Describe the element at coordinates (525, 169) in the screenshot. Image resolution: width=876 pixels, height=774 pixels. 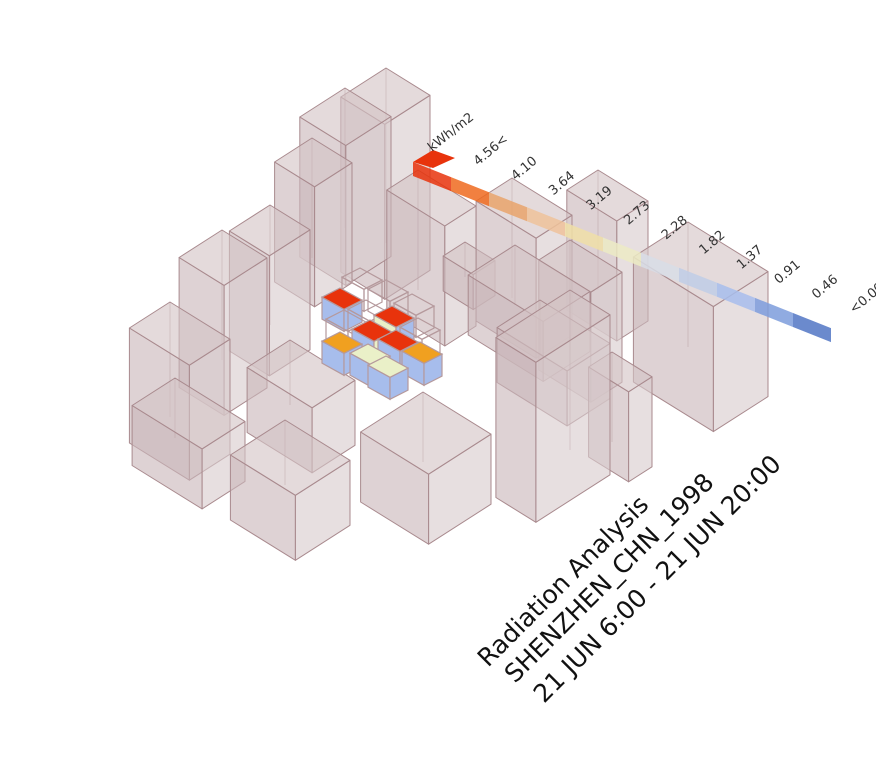
I see `legend-label: 4.10` at that location.